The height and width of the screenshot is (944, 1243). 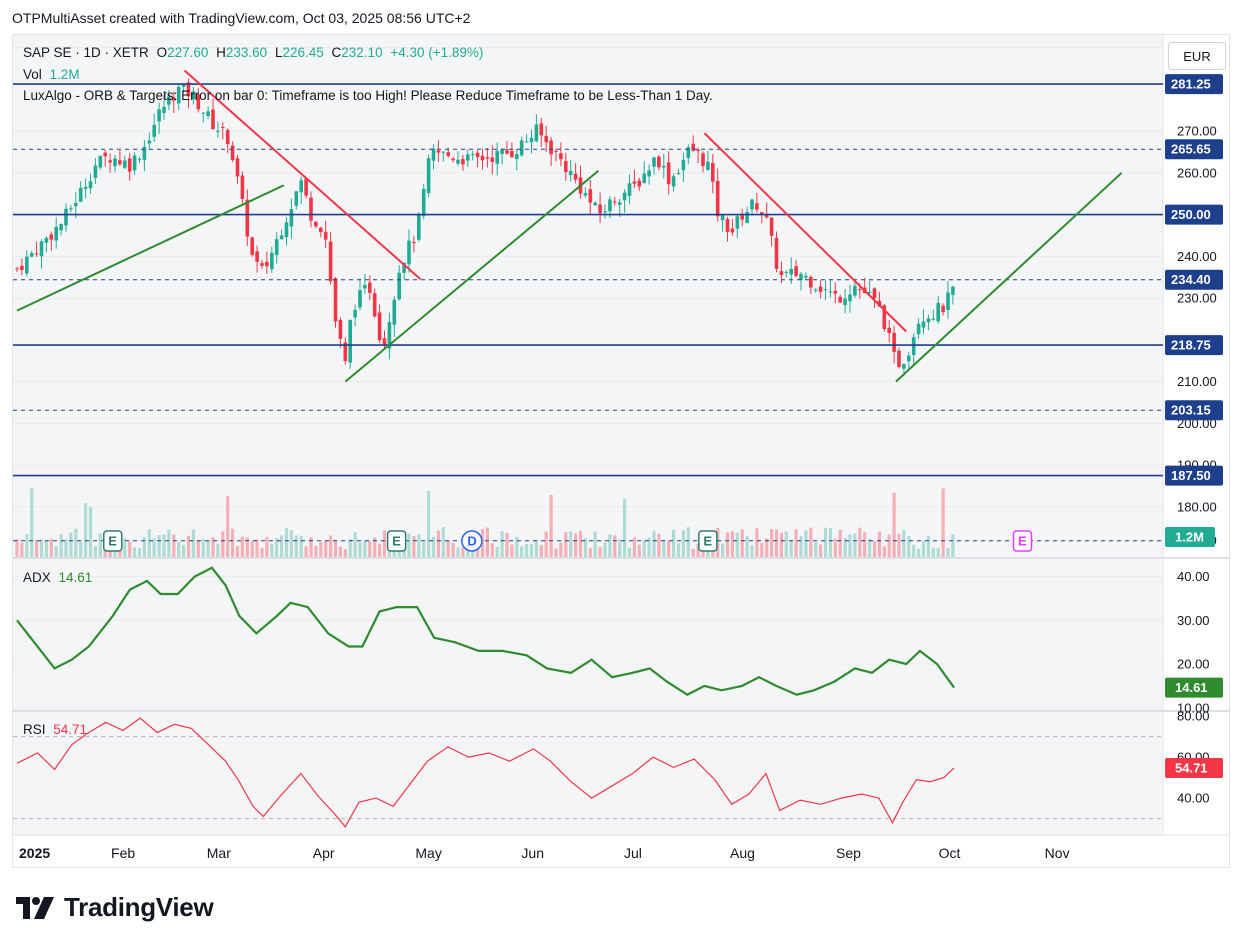 What do you see at coordinates (633, 853) in the screenshot?
I see `time-tick-label: Jul` at bounding box center [633, 853].